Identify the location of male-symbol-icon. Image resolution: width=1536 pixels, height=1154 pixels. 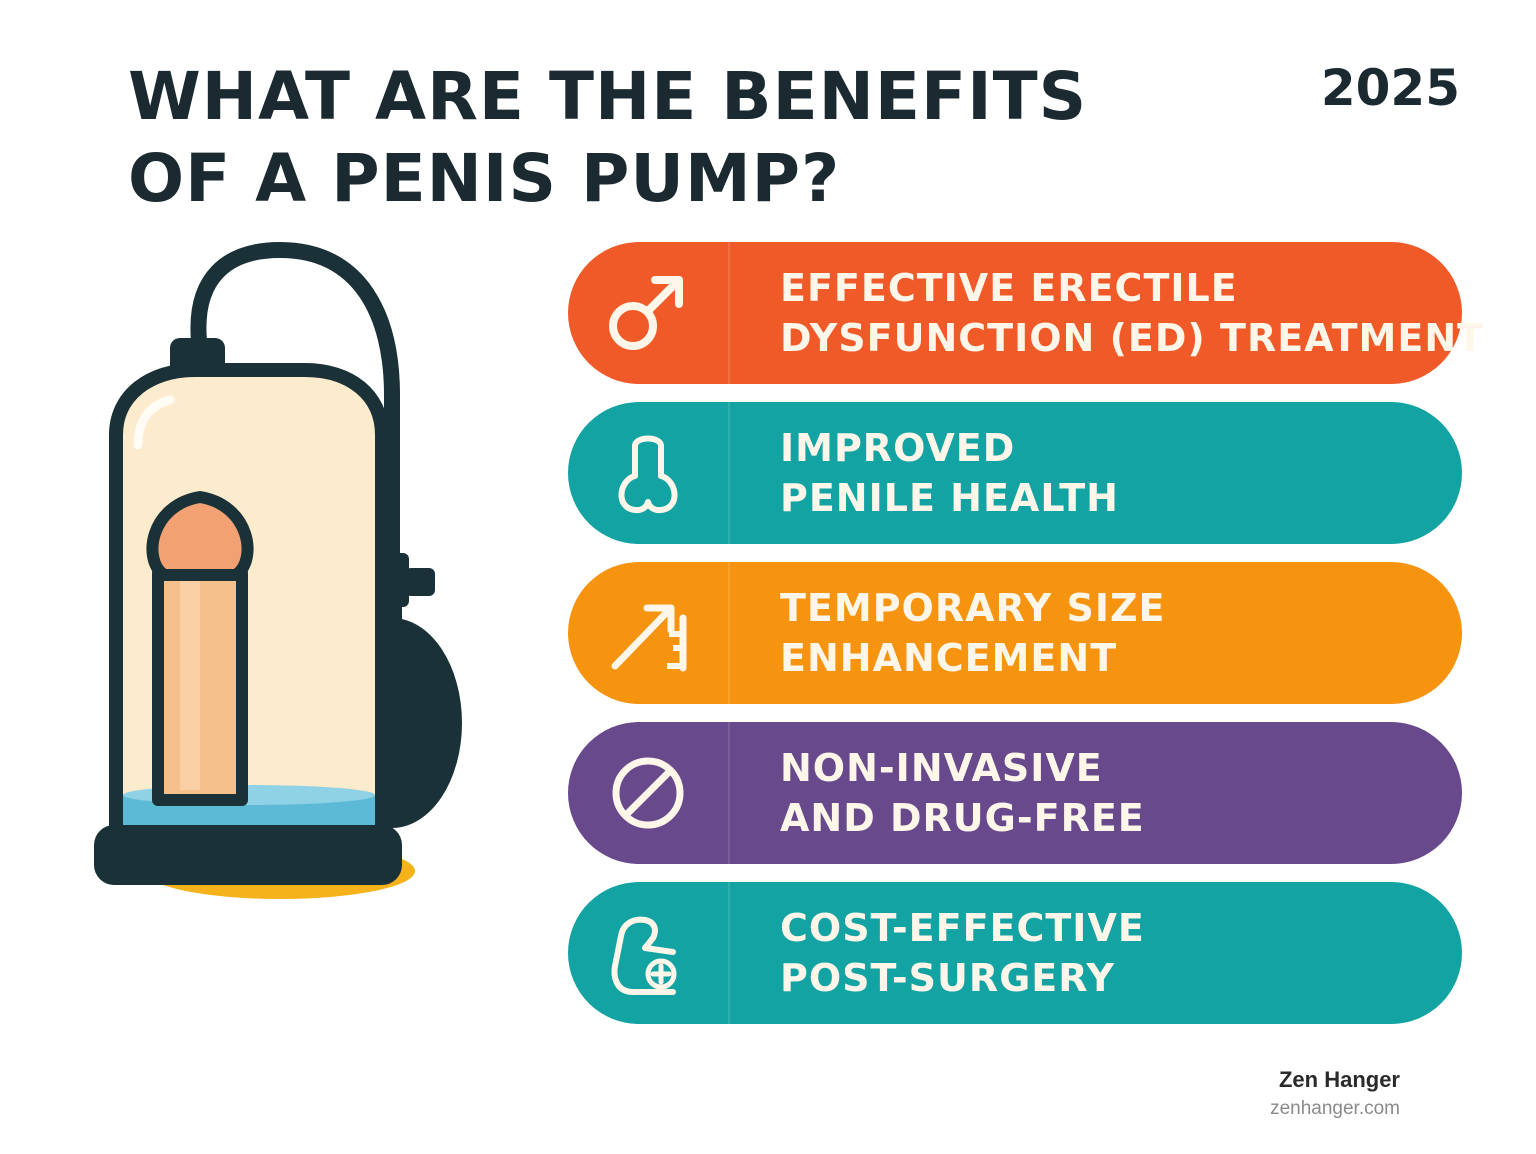
(649, 313).